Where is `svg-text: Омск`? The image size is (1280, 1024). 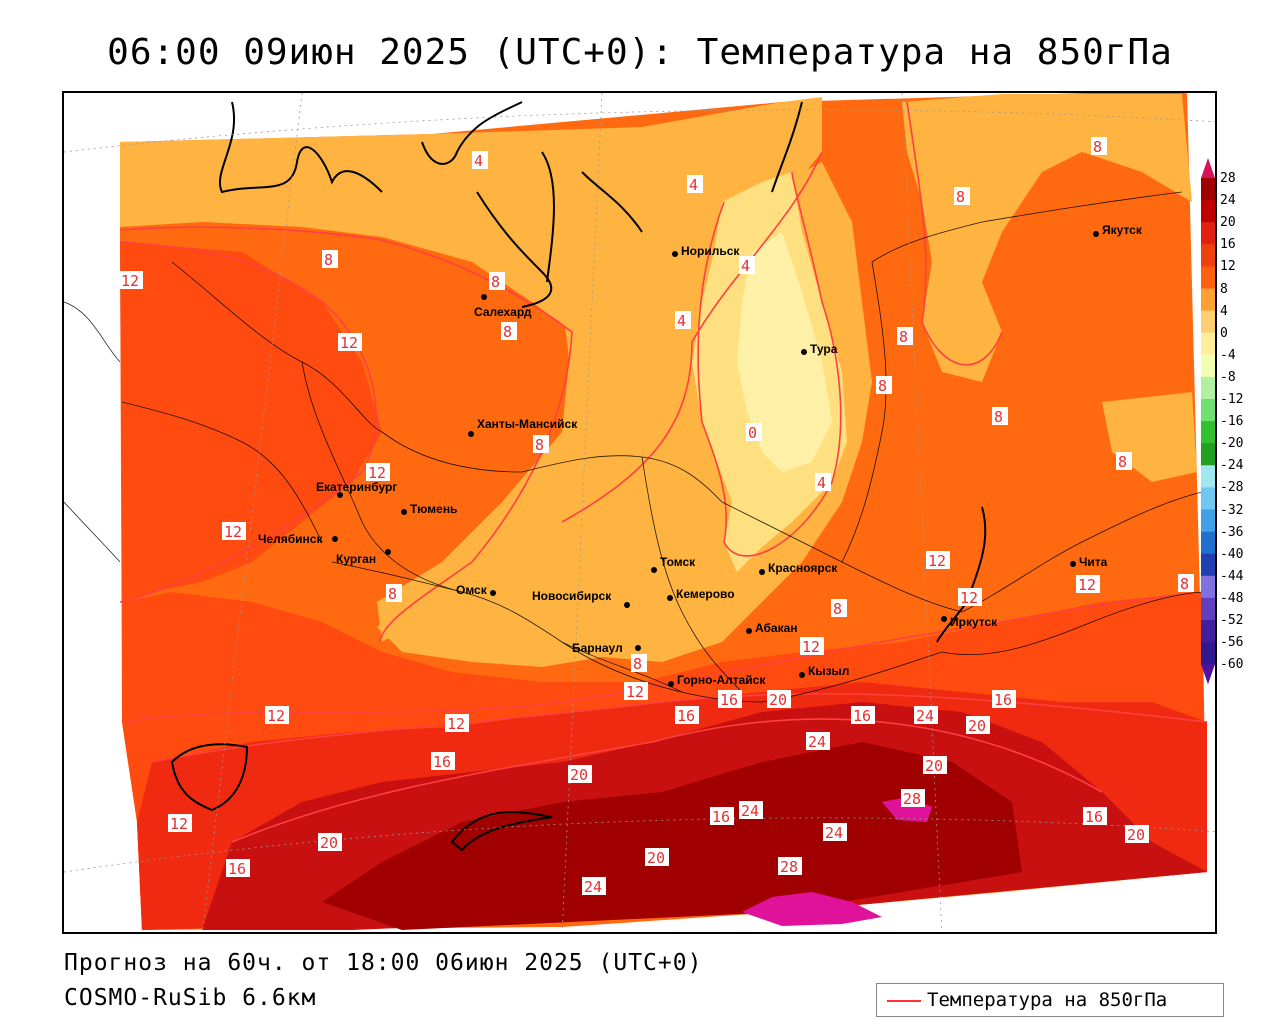
svg-text: Омск is located at coordinates (472, 590).